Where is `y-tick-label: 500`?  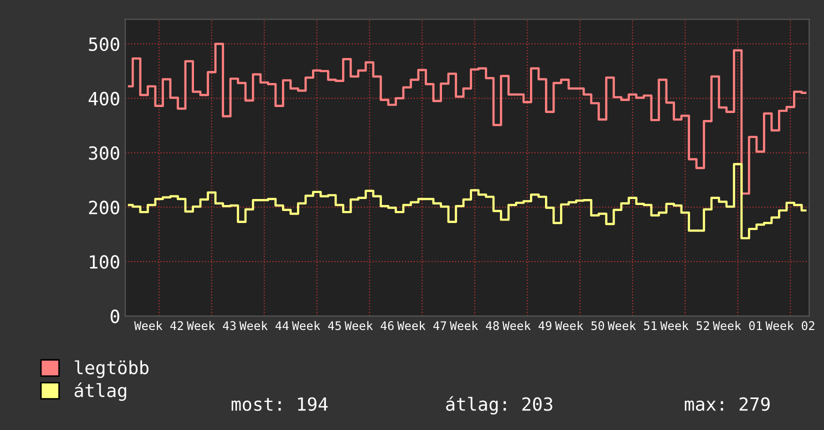
y-tick-label: 500 is located at coordinates (104, 44).